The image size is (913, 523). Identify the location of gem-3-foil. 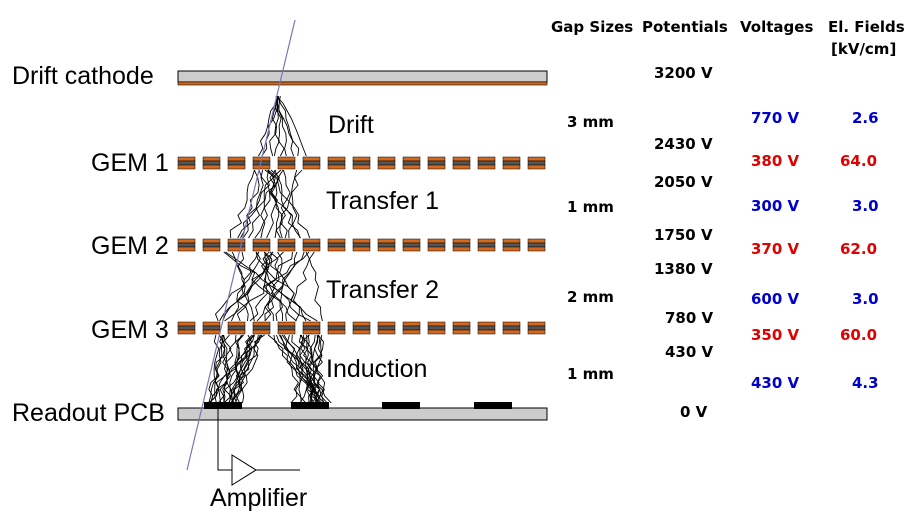
(361, 328).